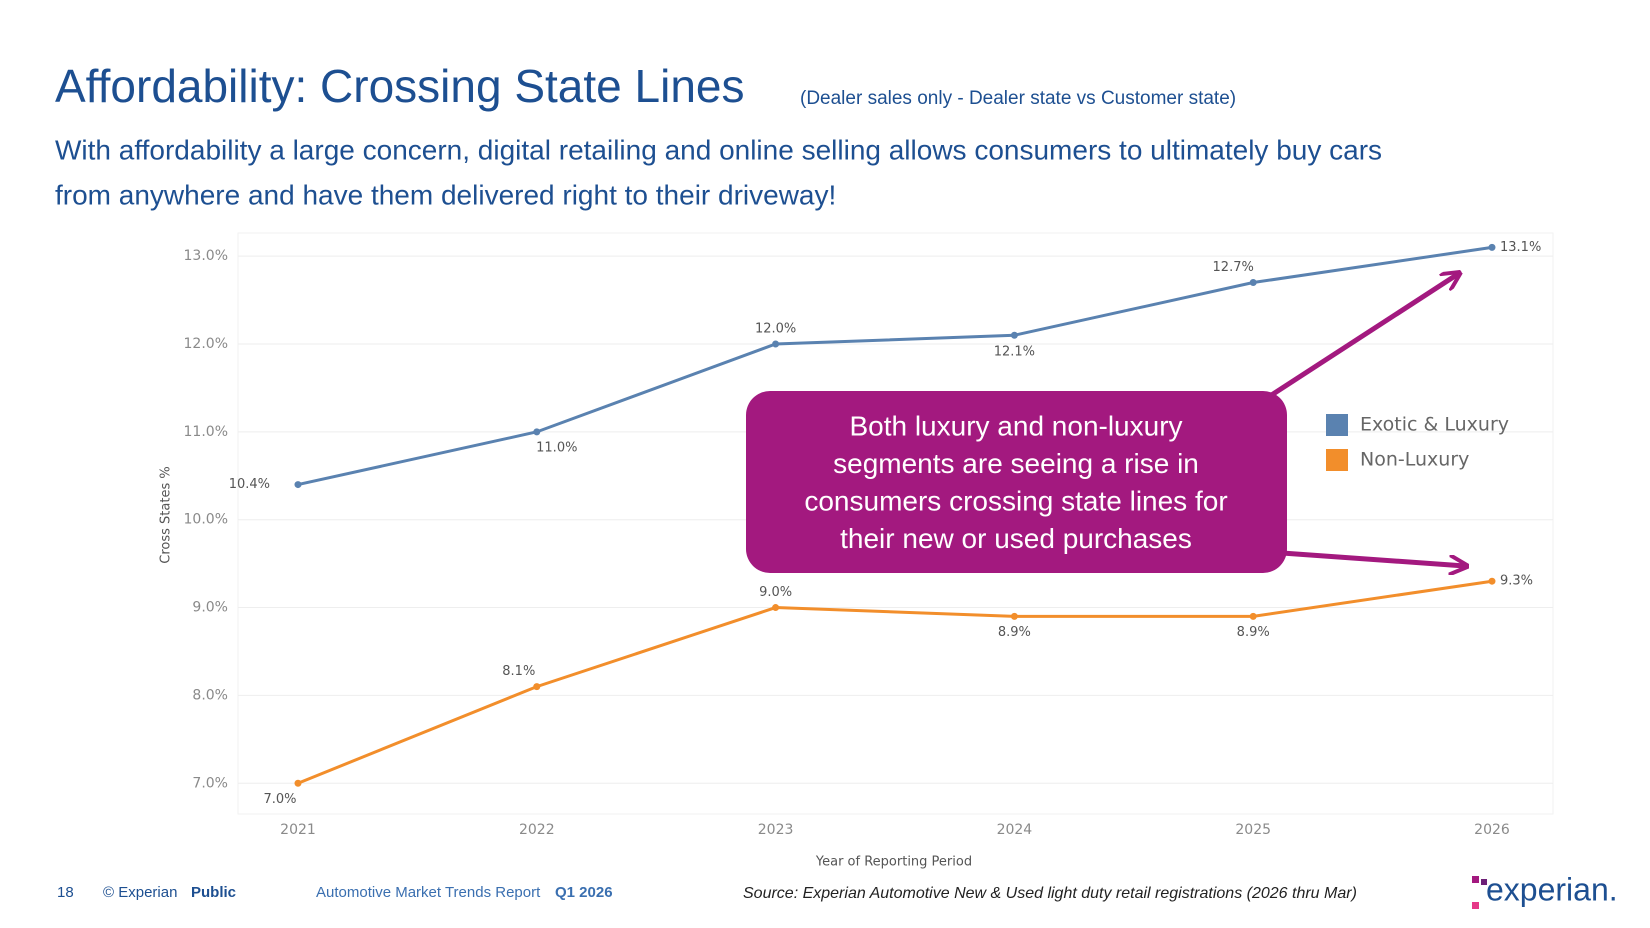  What do you see at coordinates (1253, 830) in the screenshot?
I see `x-tick-label: 2025` at bounding box center [1253, 830].